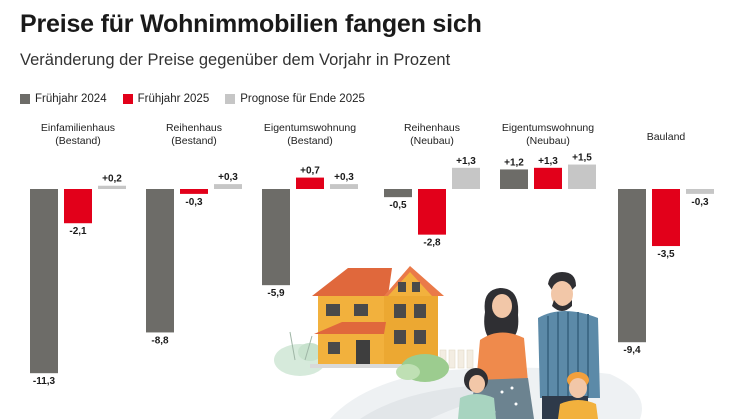 The height and width of the screenshot is (419, 746). Describe the element at coordinates (666, 137) in the screenshot. I see `category-label: Bauland` at that location.